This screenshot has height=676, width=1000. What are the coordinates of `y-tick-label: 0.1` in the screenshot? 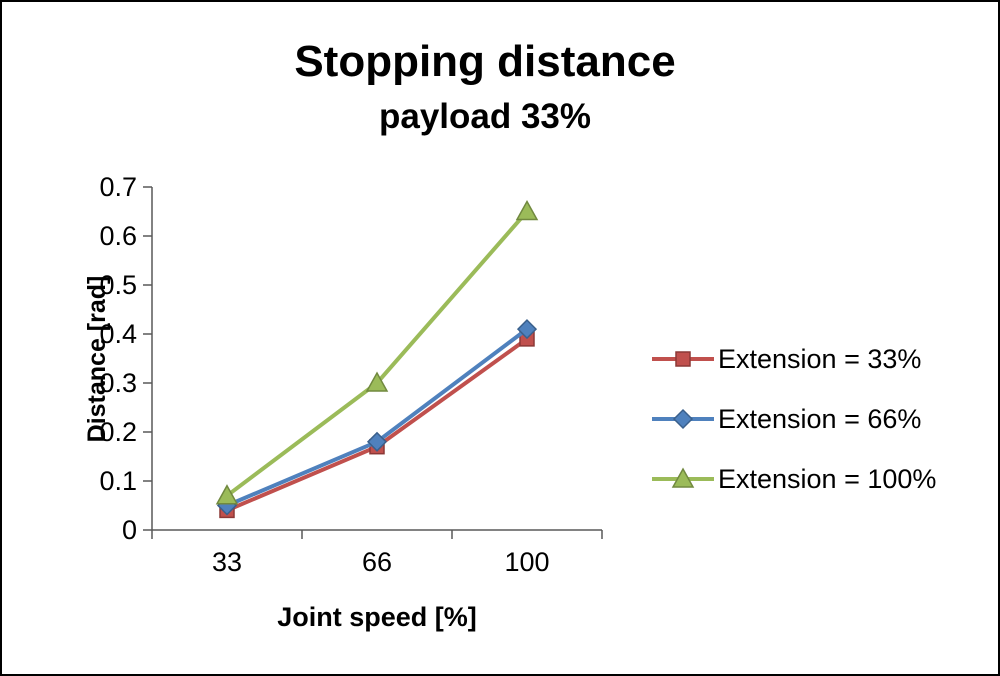 It's located at (118, 481).